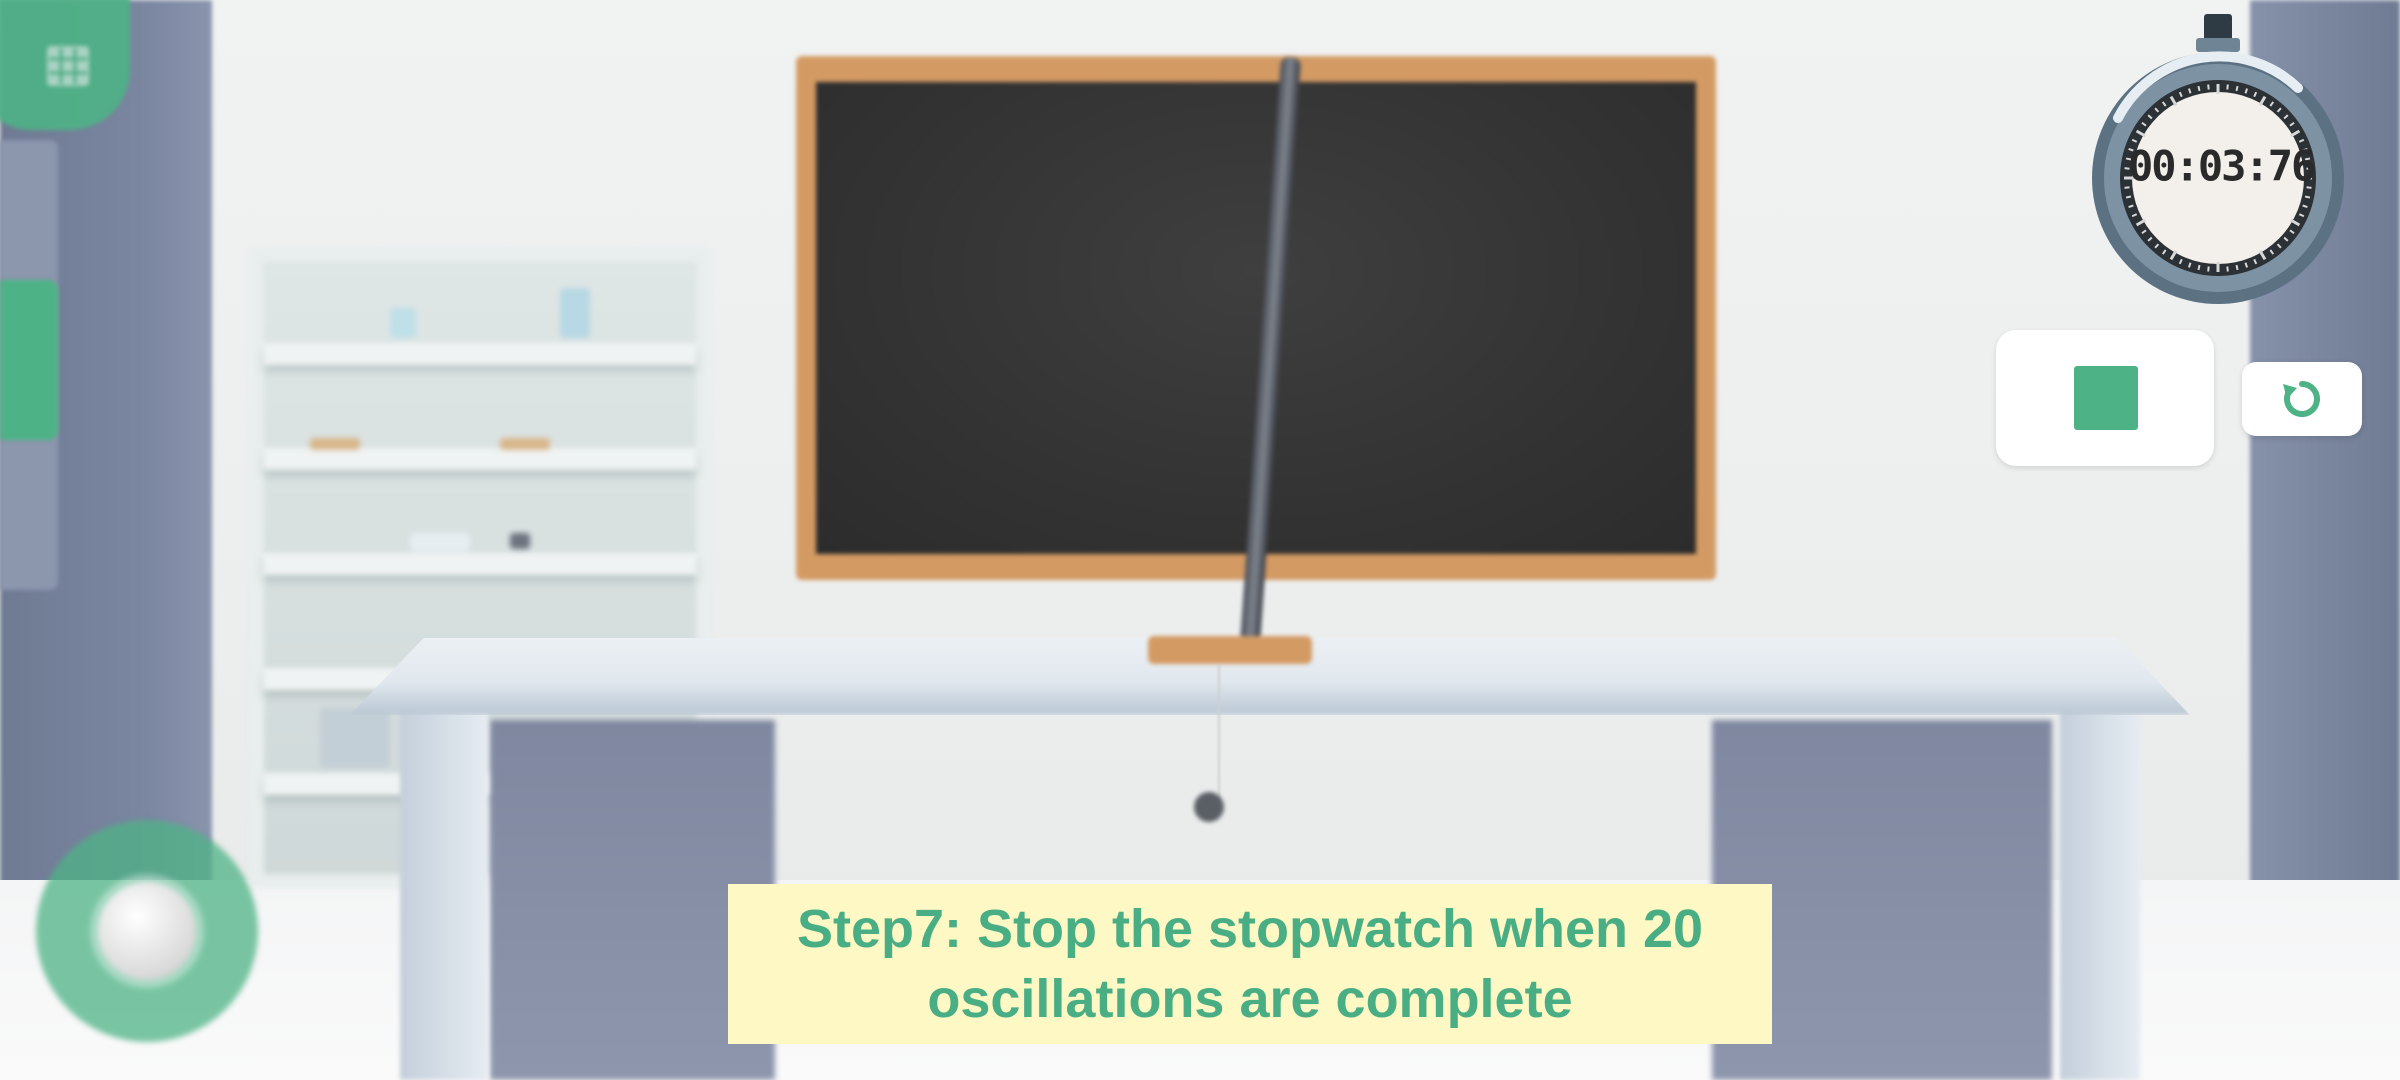 This screenshot has width=2400, height=1080. I want to click on stop-square-icon, so click(2106, 398).